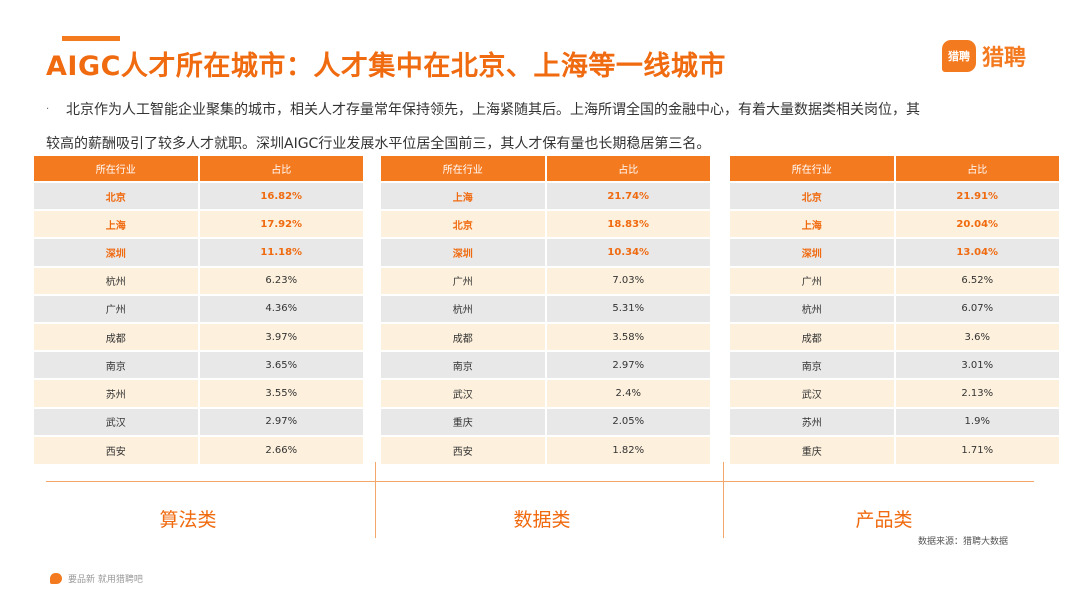 The height and width of the screenshot is (608, 1080). Describe the element at coordinates (627, 393) in the screenshot. I see `share-cell: 2.4%` at that location.